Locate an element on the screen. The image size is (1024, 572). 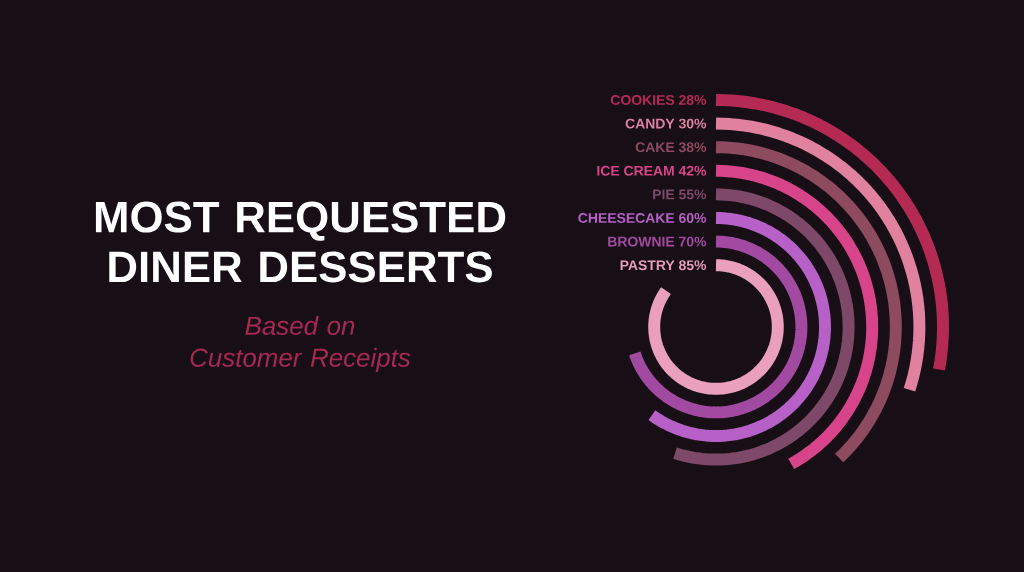
category-label: BROWNIE is located at coordinates (641, 241).